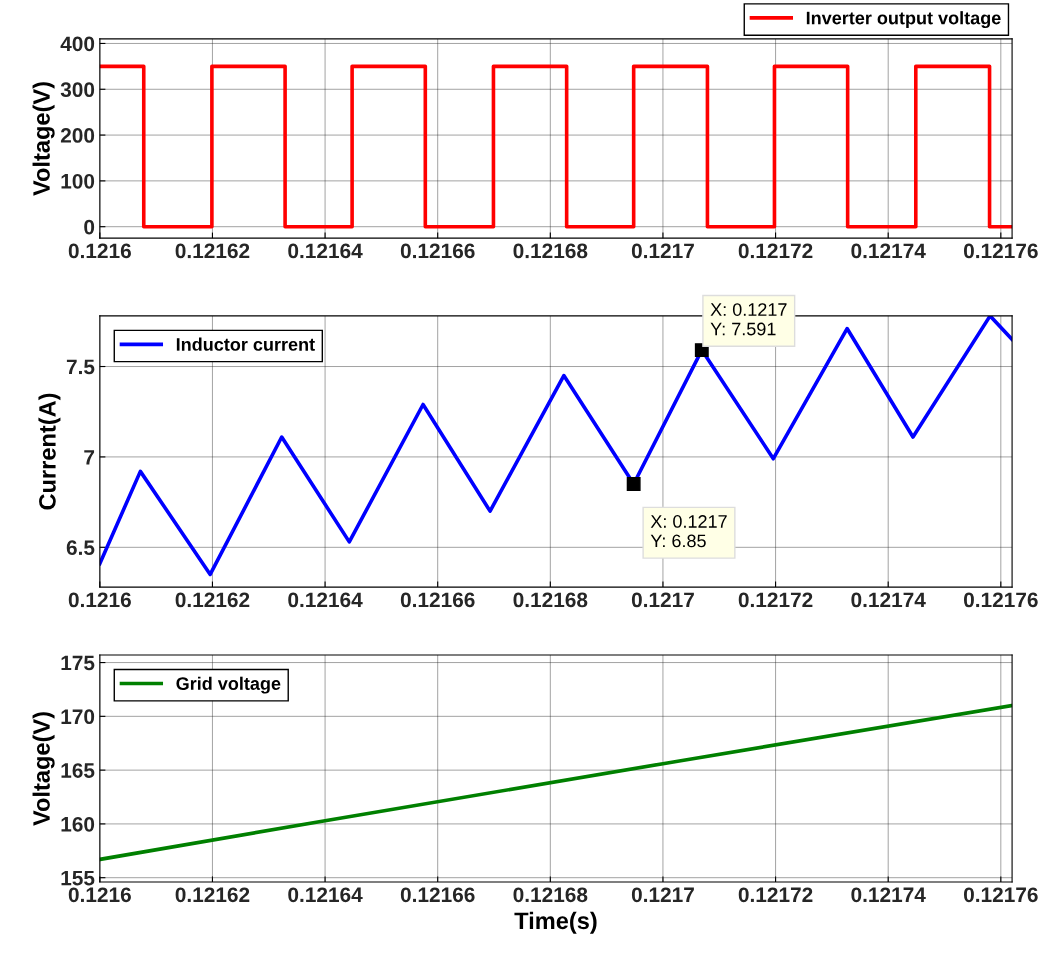 The image size is (1062, 972). Describe the element at coordinates (78, 770) in the screenshot. I see `y-tick-label: 165` at that location.